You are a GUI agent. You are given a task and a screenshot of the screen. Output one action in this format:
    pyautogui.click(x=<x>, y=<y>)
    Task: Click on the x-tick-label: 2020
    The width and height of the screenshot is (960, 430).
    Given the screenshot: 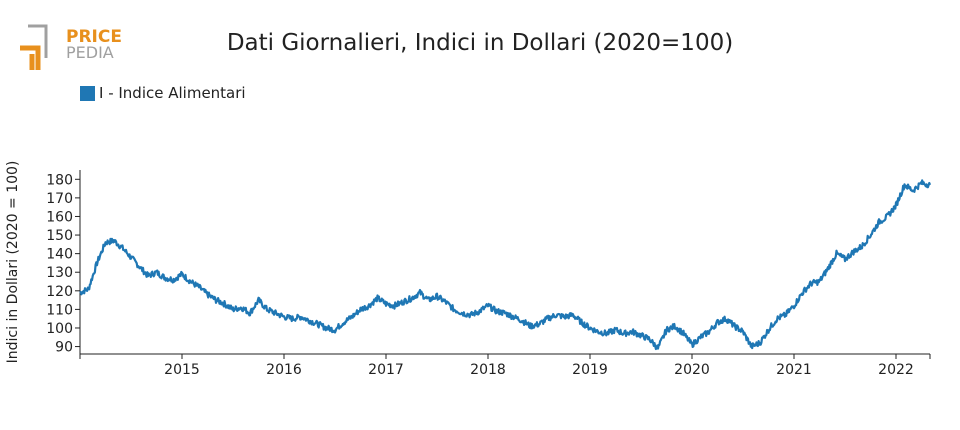 What is the action you would take?
    pyautogui.click(x=692, y=370)
    